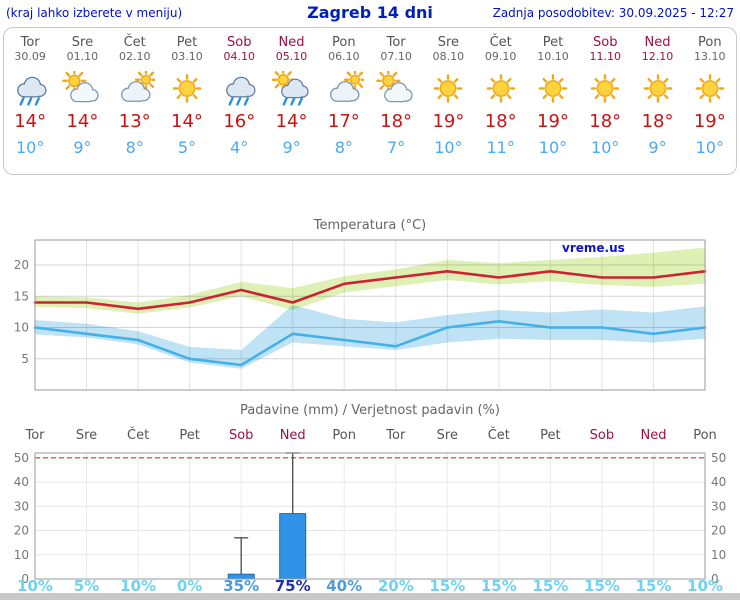 Image resolution: width=740 pixels, height=600 pixels. Describe the element at coordinates (86, 435) in the screenshot. I see `precip-day-label: Sre` at that location.